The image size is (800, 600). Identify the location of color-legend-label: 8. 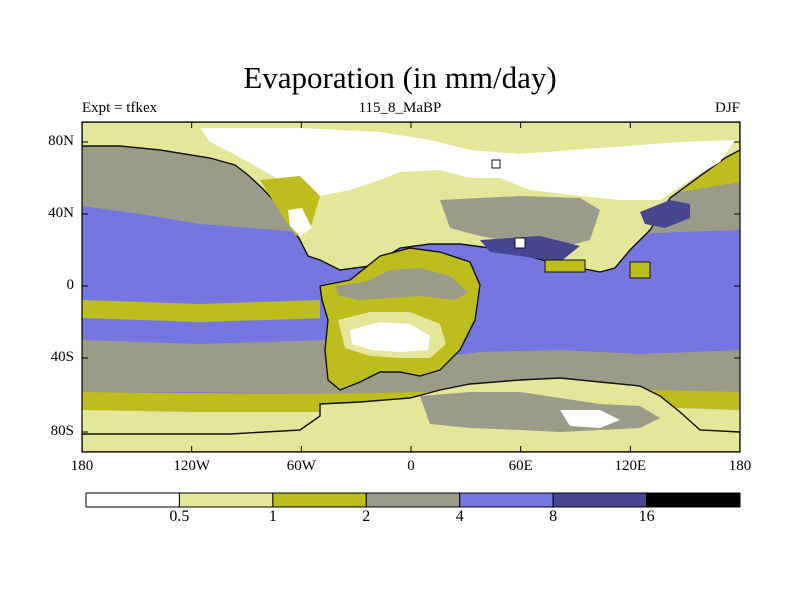
(553, 516).